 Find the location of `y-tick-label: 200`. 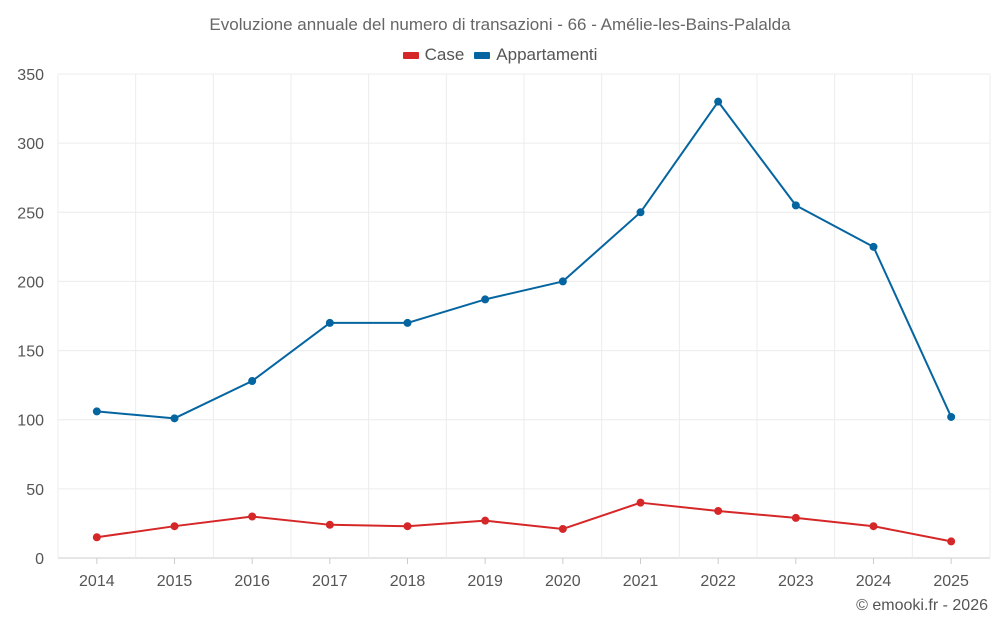

y-tick-label: 200 is located at coordinates (30, 282).